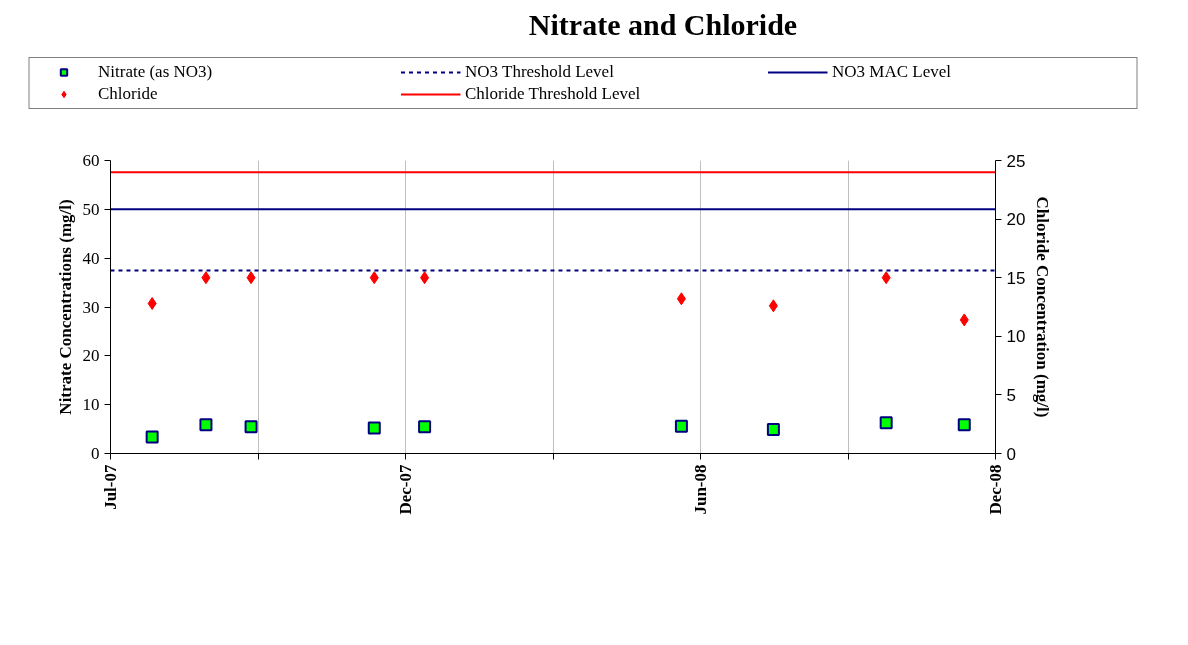 The height and width of the screenshot is (645, 1188). I want to click on y2-tick-label: 15, so click(1016, 278).